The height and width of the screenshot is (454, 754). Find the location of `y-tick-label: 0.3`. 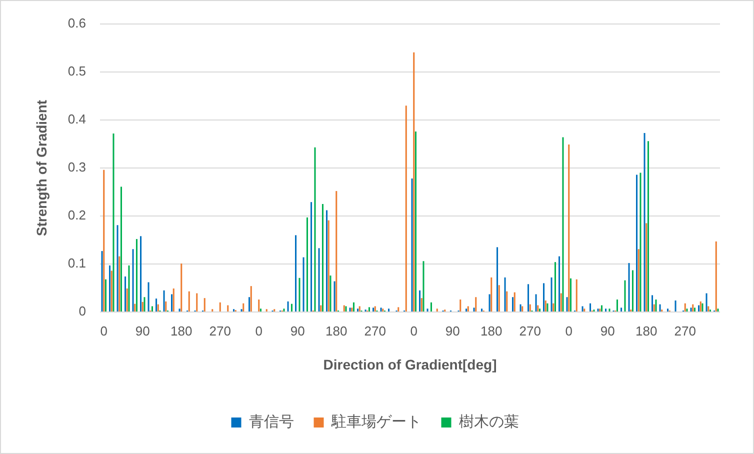

y-tick-label: 0.3 is located at coordinates (77, 167).